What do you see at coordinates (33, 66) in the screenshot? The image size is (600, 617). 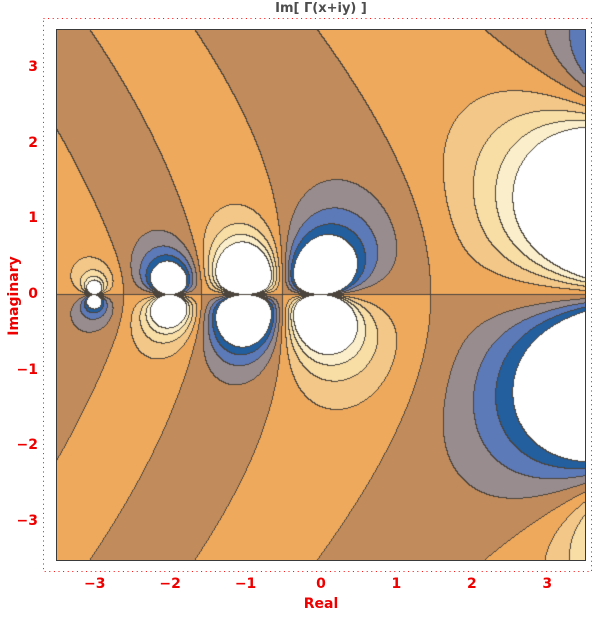 I see `y-tick-label: 3` at bounding box center [33, 66].